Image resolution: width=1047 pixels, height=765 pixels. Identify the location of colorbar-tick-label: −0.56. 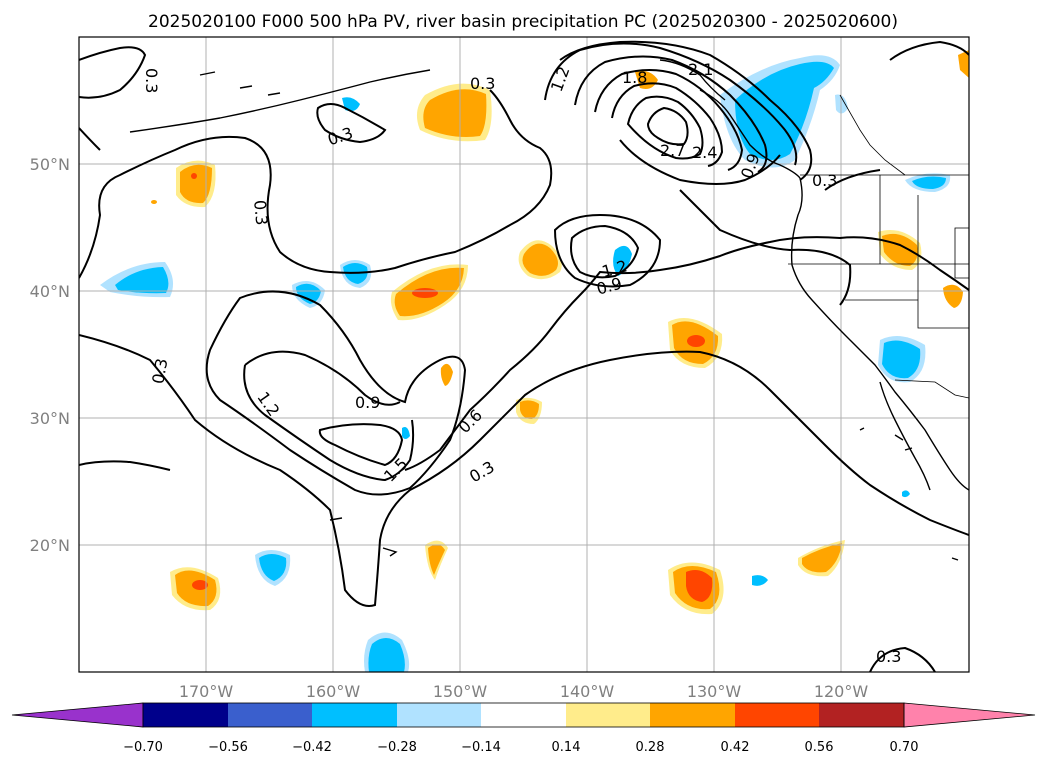
(228, 747).